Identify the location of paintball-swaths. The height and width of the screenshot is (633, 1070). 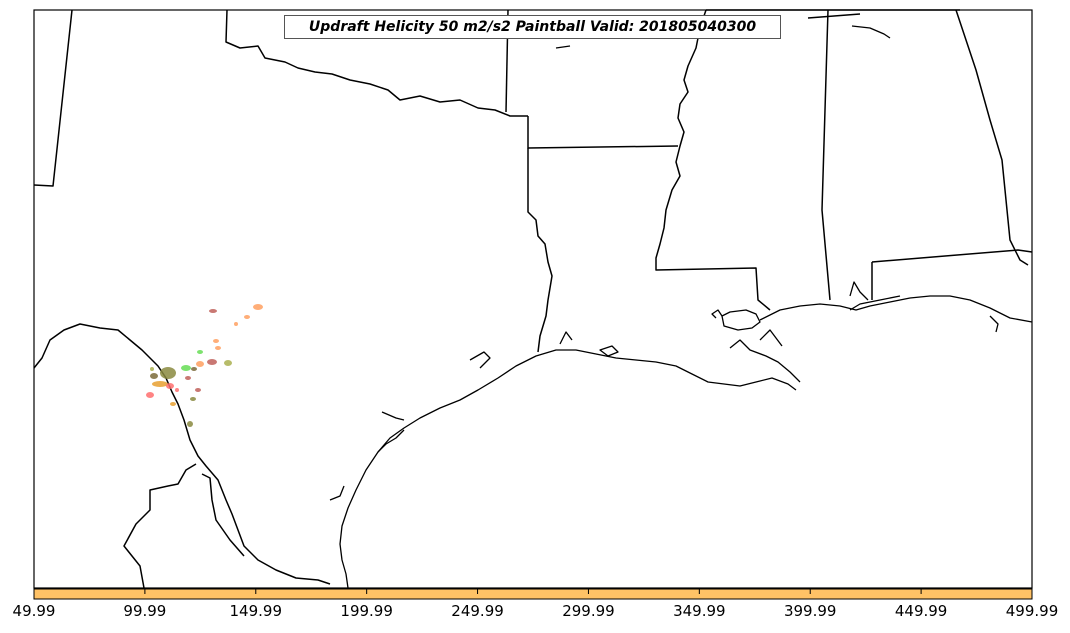
(204, 365).